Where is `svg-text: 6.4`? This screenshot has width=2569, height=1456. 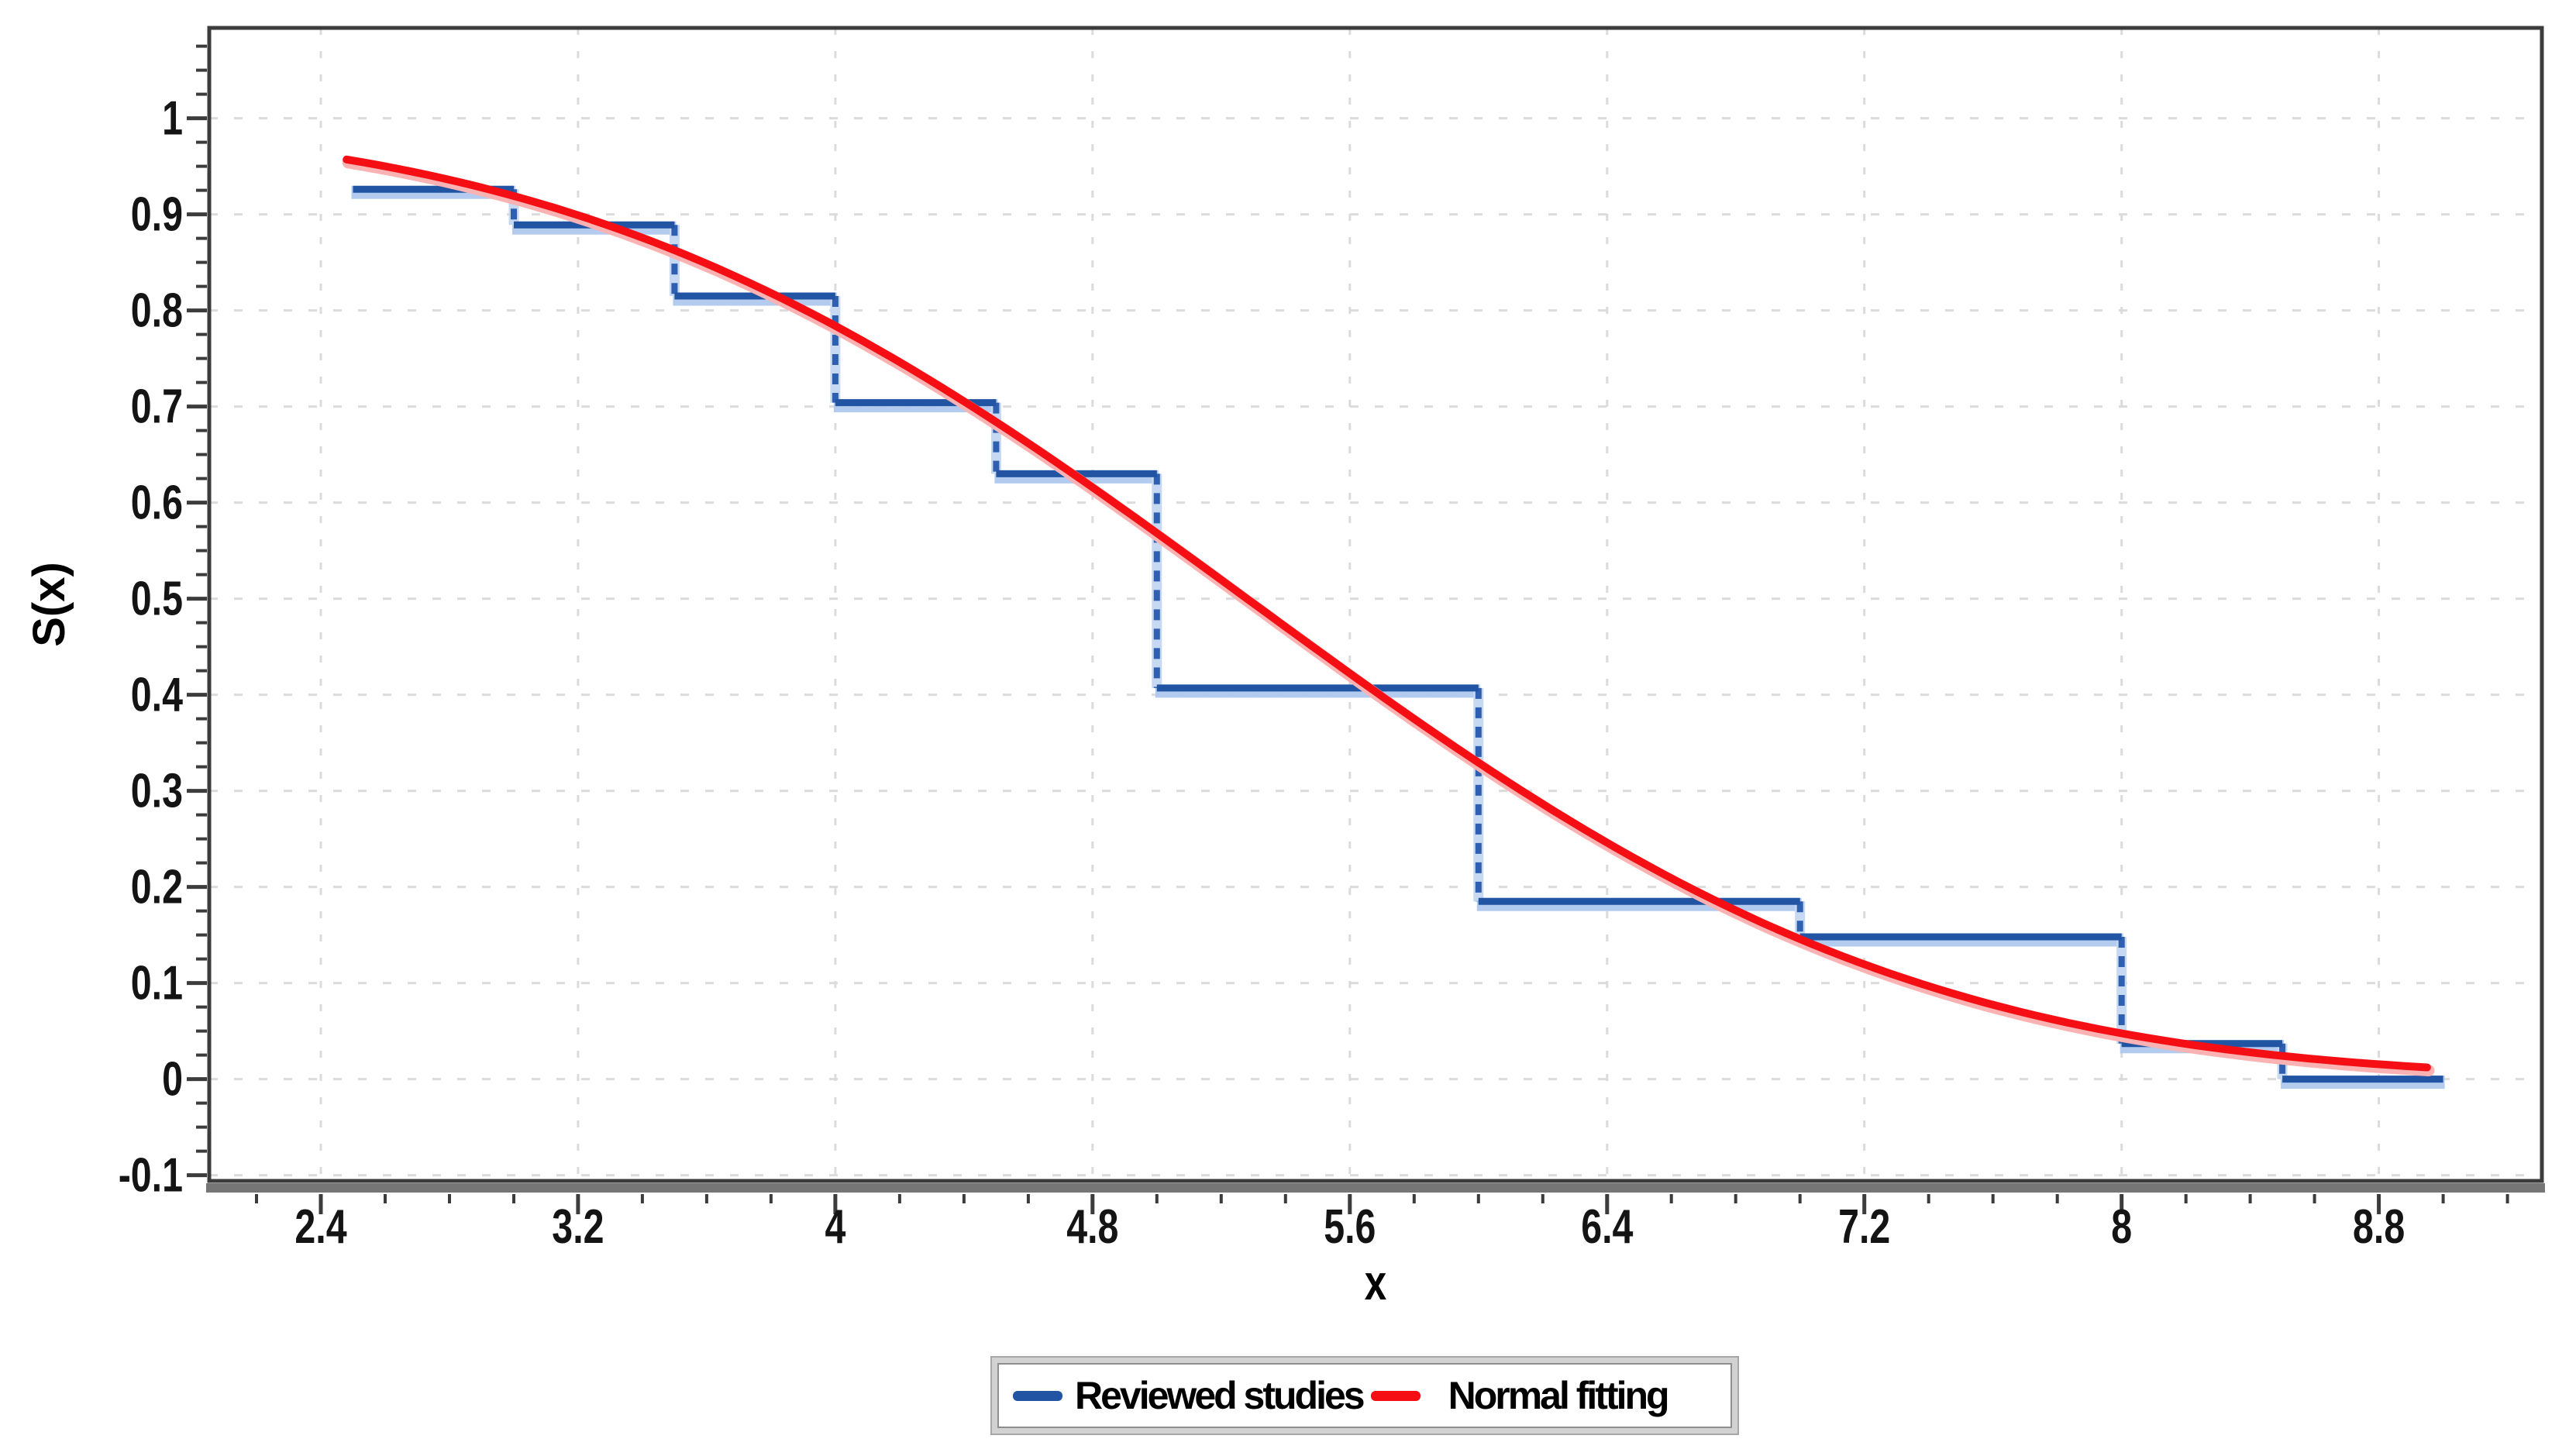 svg-text: 6.4 is located at coordinates (1607, 1226).